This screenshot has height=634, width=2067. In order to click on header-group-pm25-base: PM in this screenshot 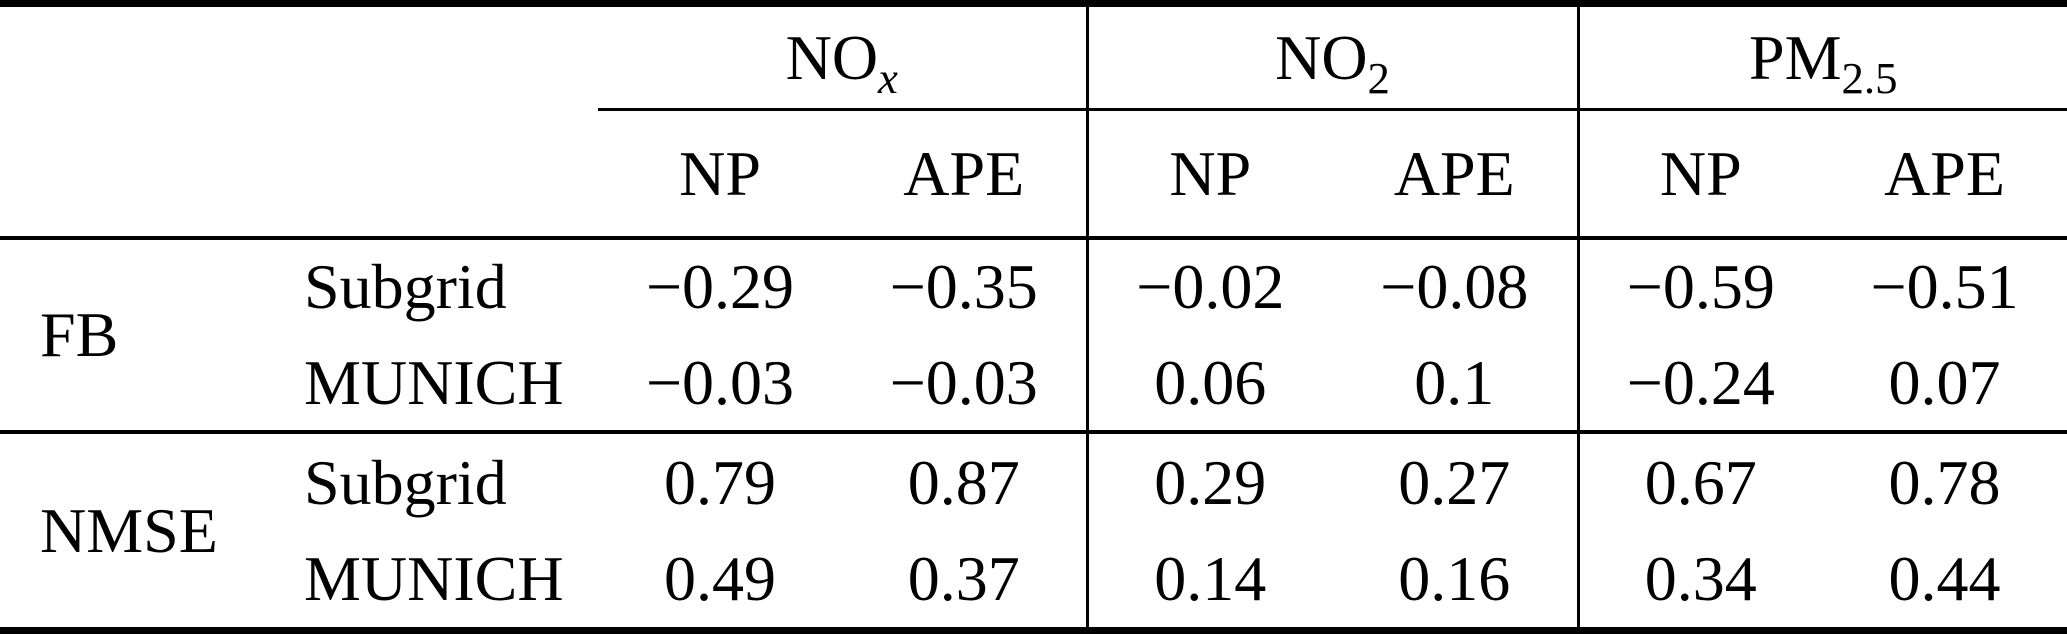, I will do `click(1795, 57)`.